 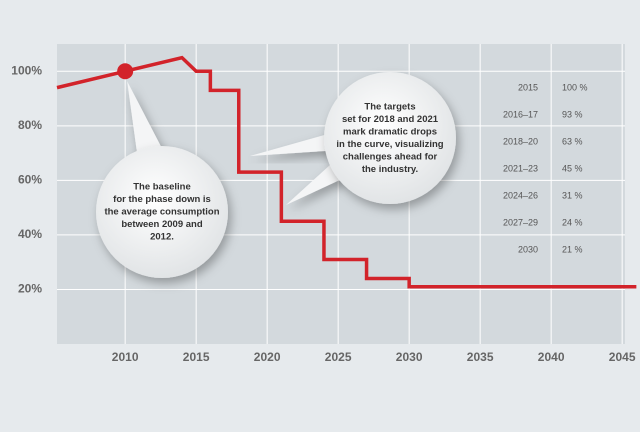 I want to click on table-year: 2027–29, so click(x=520, y=222).